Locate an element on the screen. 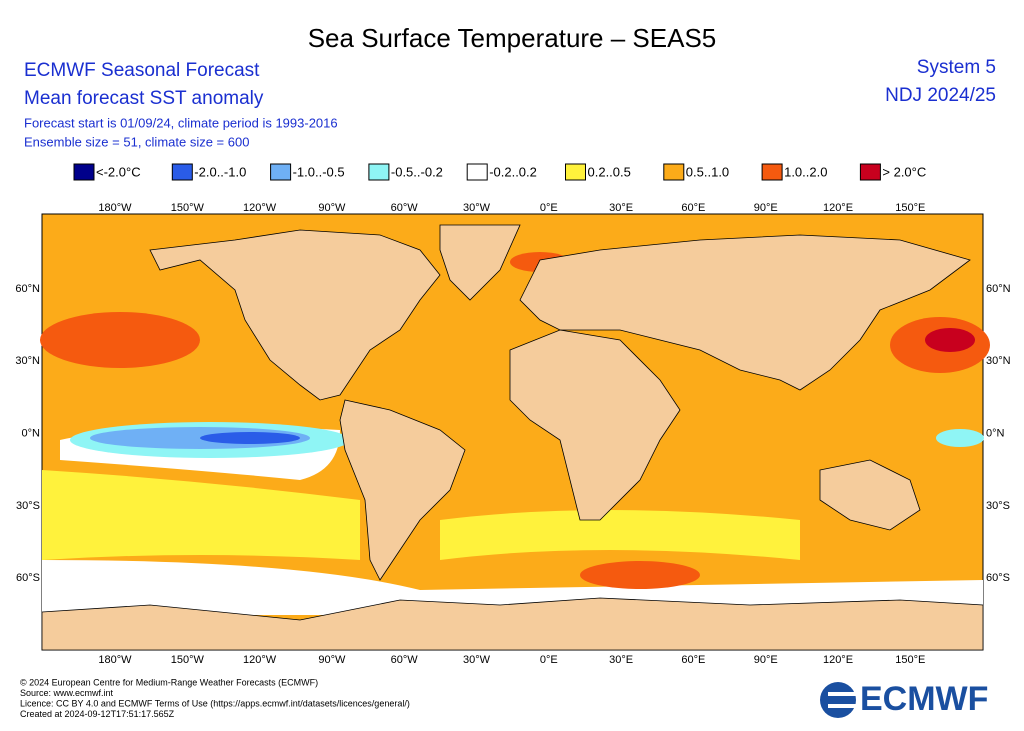  logo-text: ECMWF is located at coordinates (924, 699).